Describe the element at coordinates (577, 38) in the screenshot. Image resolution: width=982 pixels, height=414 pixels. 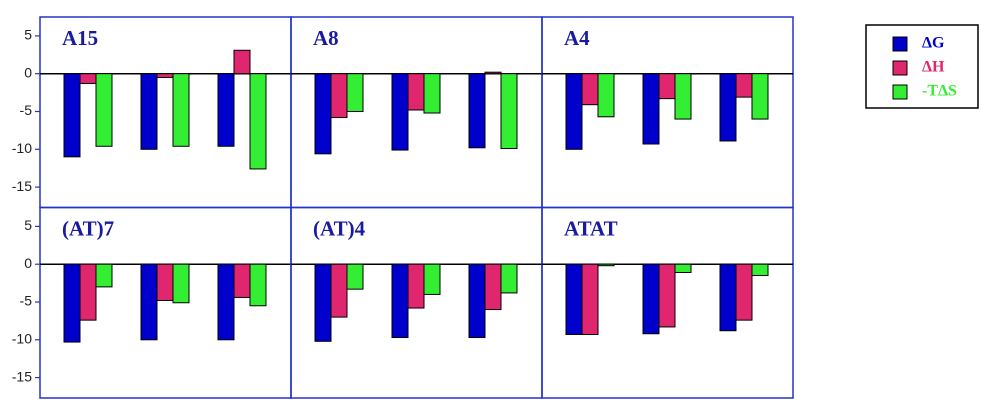
I see `panel-title: A4` at that location.